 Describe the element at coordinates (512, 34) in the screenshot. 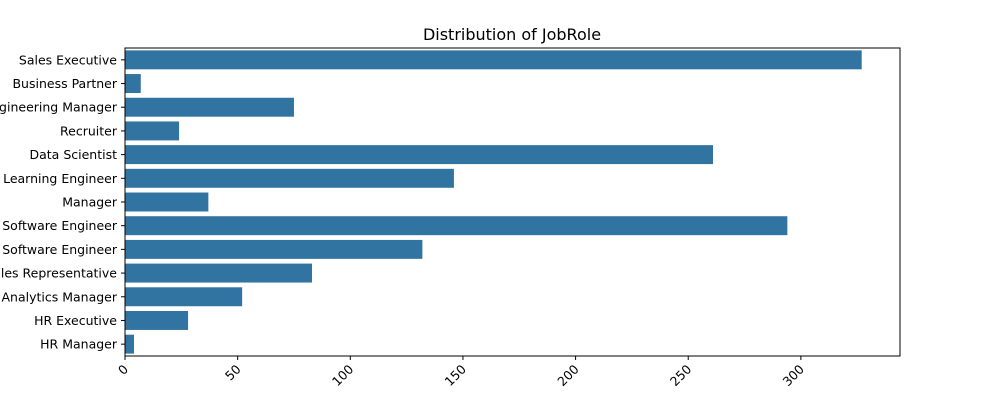

I see `chart-title: Distribution of JobRole` at that location.